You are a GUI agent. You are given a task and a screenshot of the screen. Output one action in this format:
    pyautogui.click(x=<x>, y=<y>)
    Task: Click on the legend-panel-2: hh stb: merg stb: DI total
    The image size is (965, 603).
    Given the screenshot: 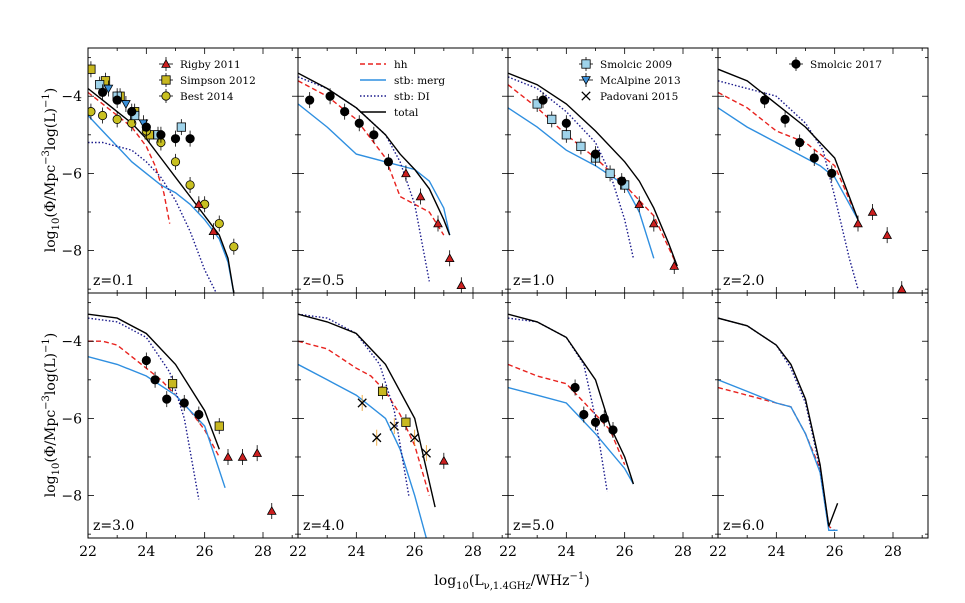 What is the action you would take?
    pyautogui.click(x=402, y=89)
    